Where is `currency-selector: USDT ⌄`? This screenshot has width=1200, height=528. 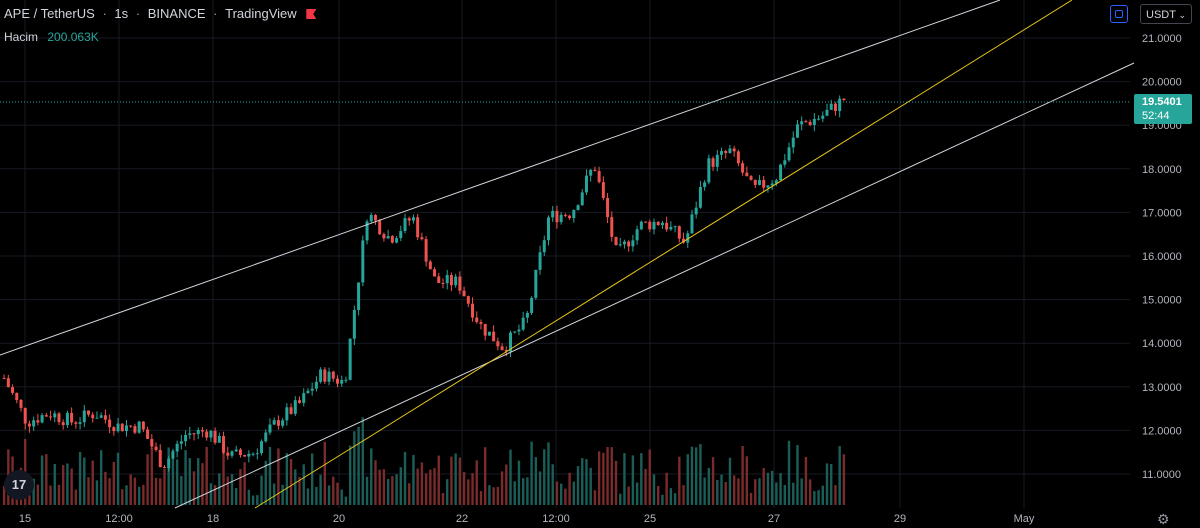
currency-selector: USDT ⌄ is located at coordinates (1166, 14).